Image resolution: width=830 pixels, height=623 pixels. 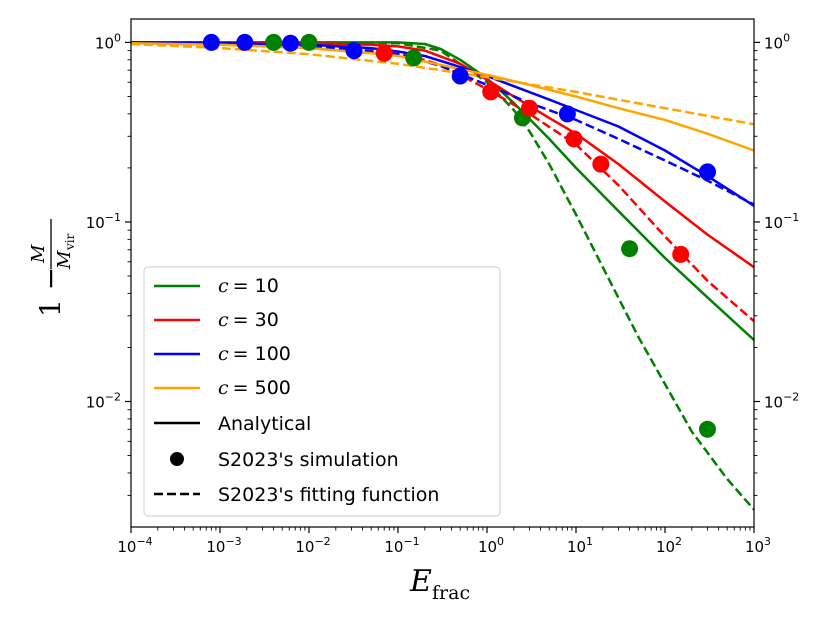 I want to click on x-axis-title-sub: frac, so click(x=451, y=593).